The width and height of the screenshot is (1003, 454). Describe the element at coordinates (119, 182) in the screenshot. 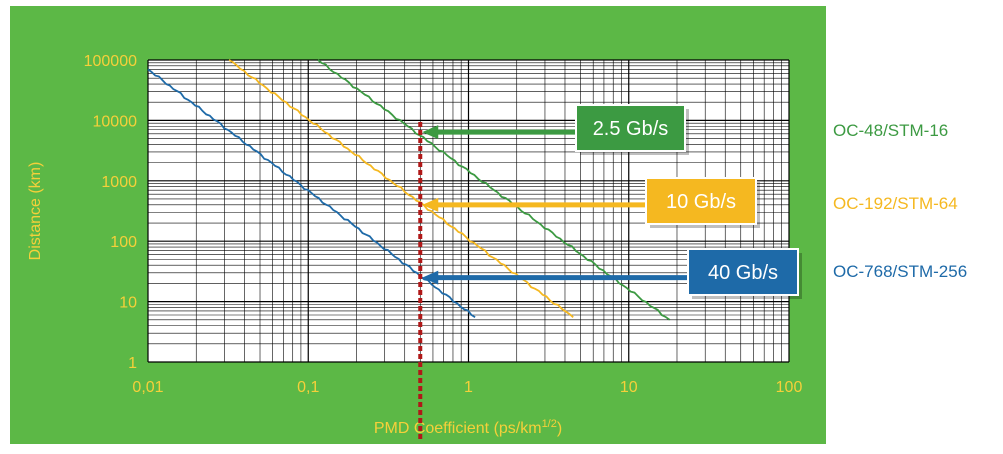

I see `y-tick-label: 1000` at that location.